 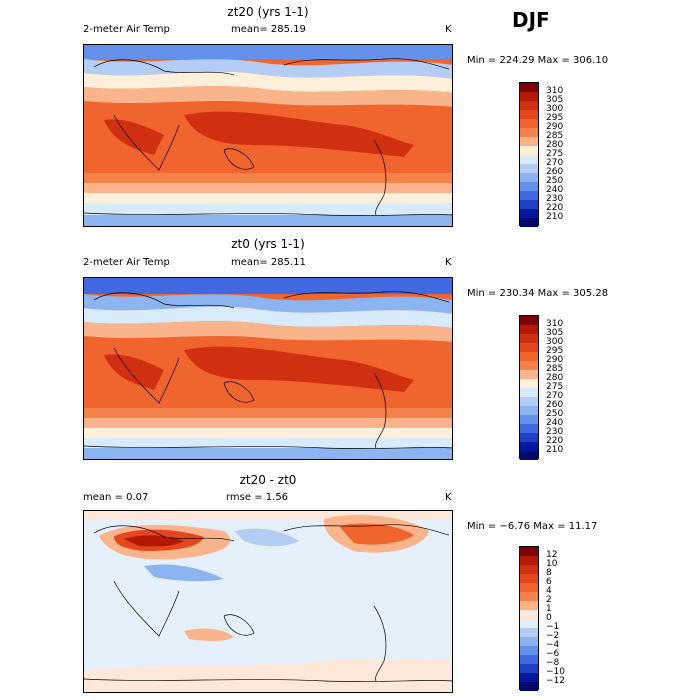 I want to click on panel-2-minmax: Min = 230.34 Max = 305.28, so click(x=538, y=293).